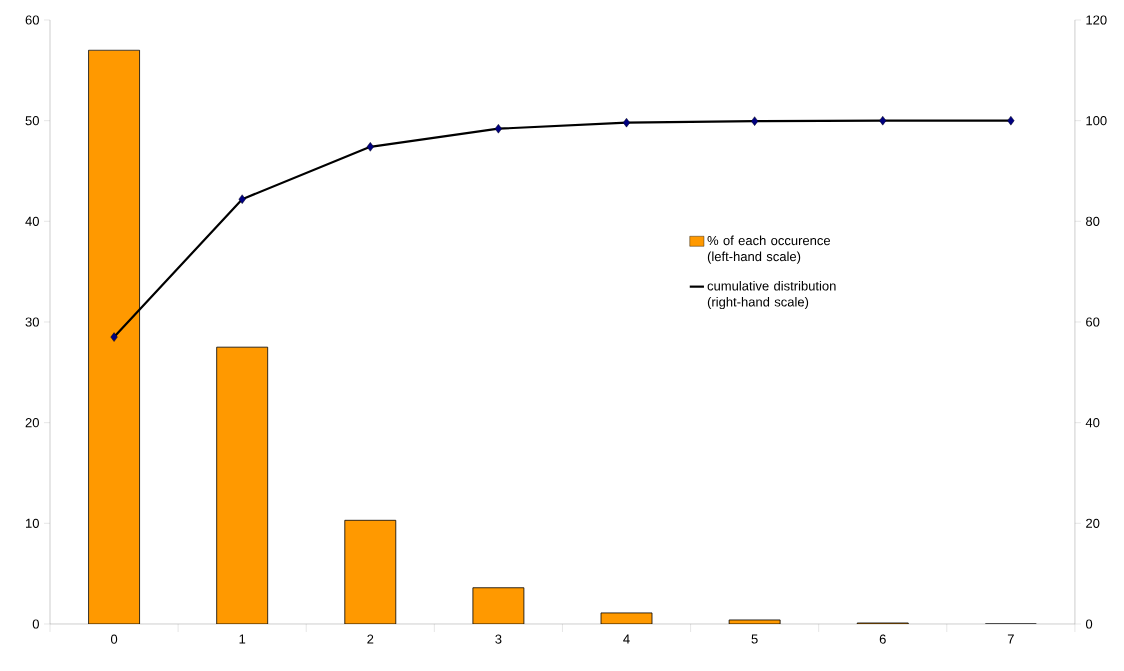 The image size is (1124, 671). I want to click on y-tick-label: 60, so click(32, 20).